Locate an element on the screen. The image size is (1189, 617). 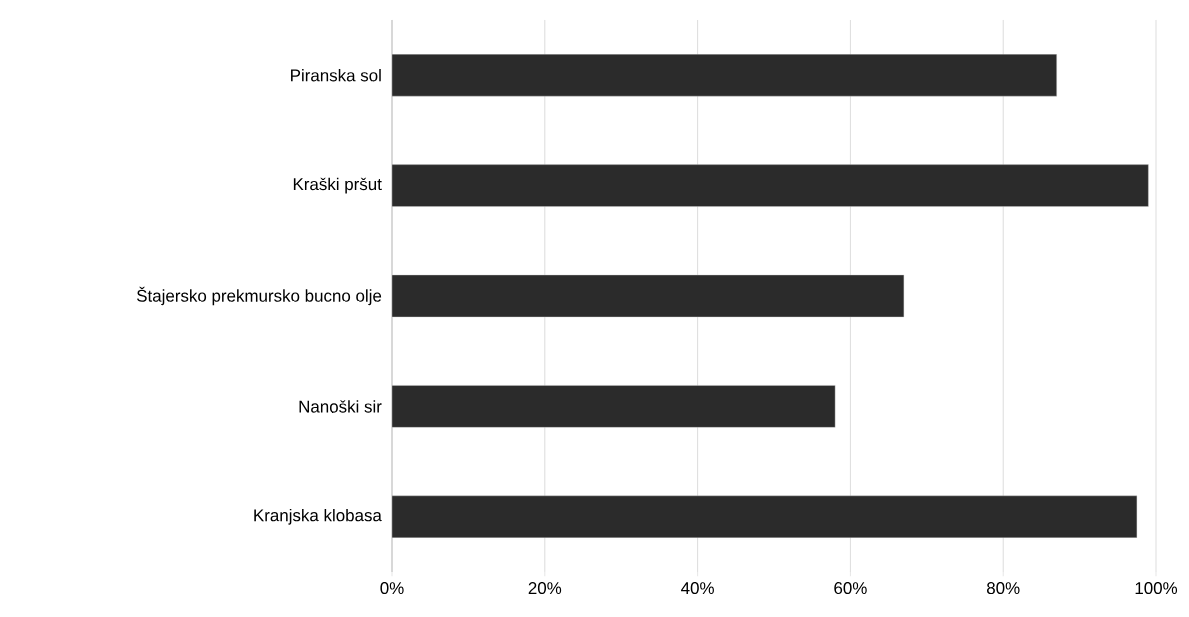
x-tick-label: 60% is located at coordinates (850, 588).